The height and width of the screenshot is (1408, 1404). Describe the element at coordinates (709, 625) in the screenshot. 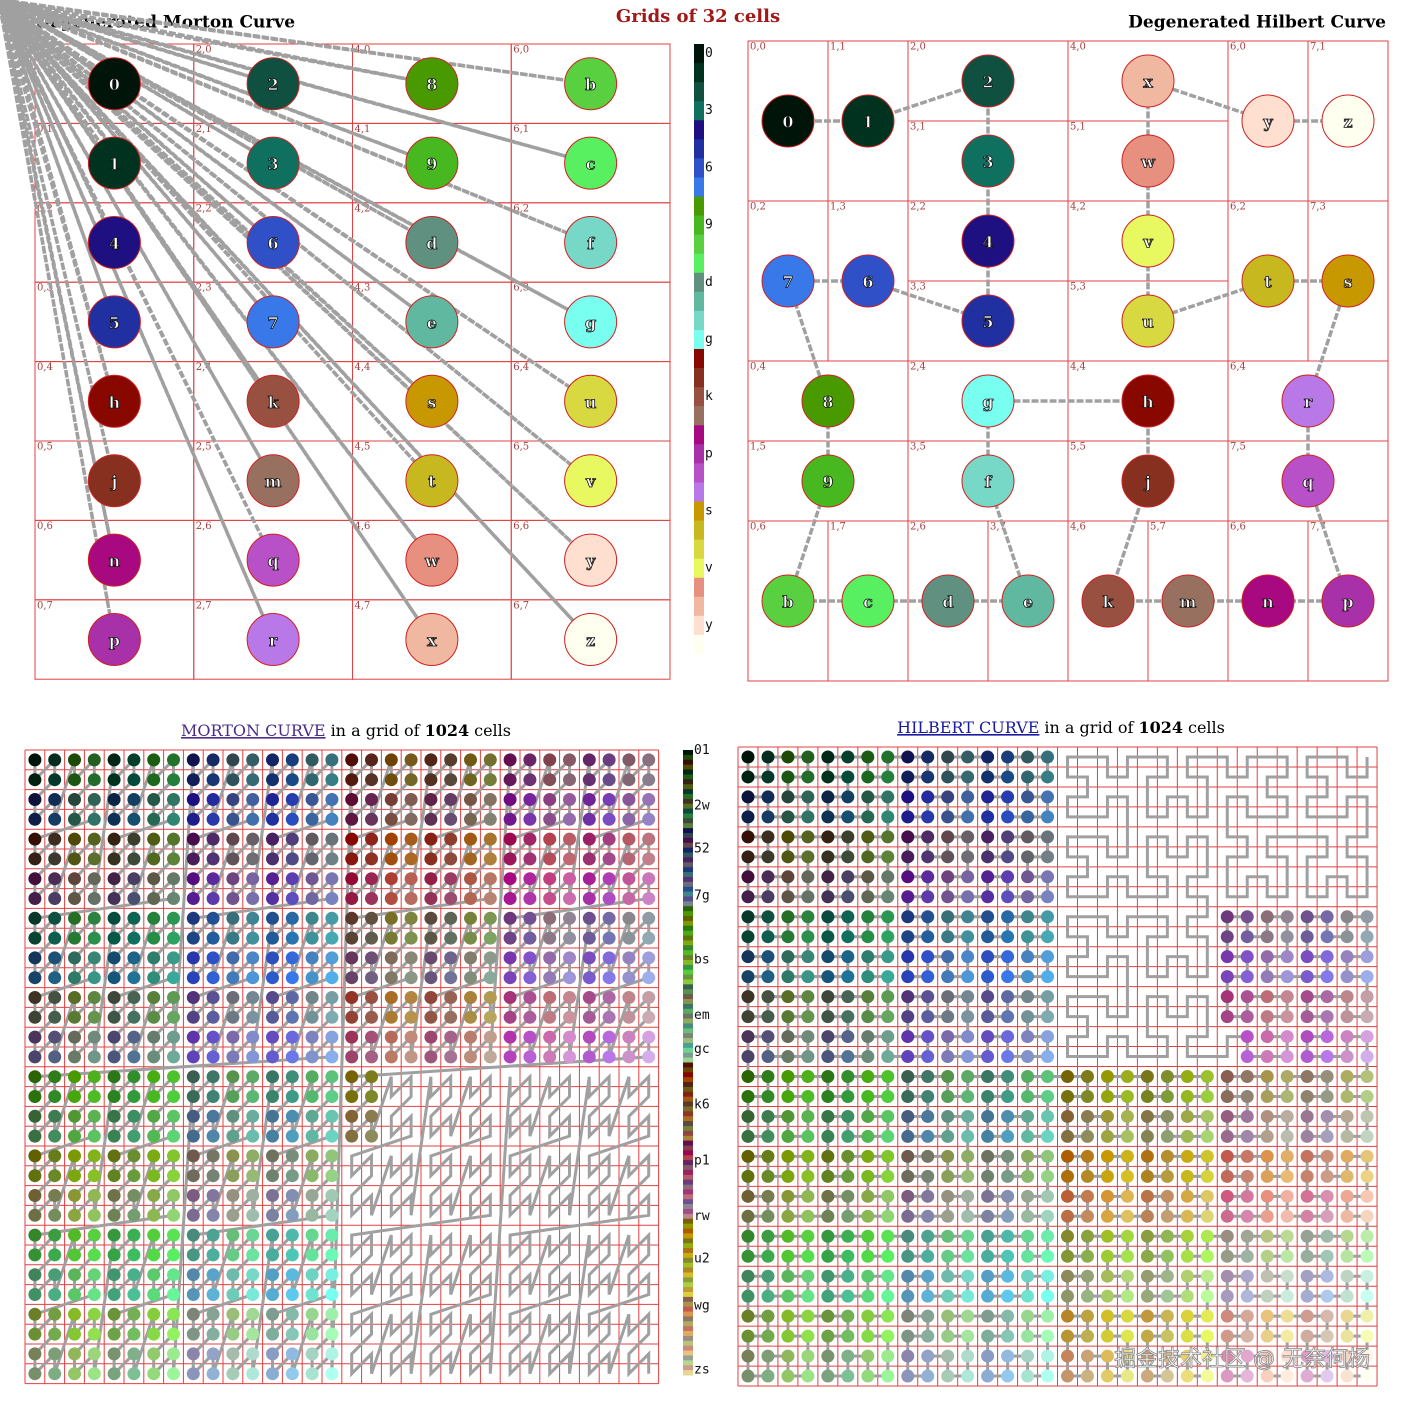

I see `colorbar-label: y` at that location.